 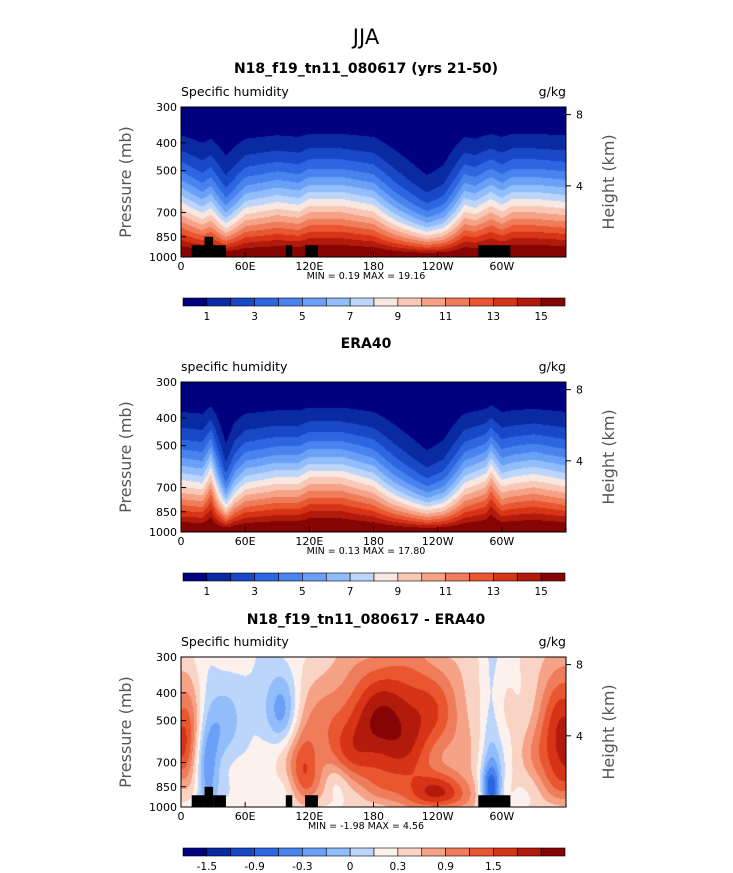 What do you see at coordinates (366, 276) in the screenshot?
I see `min-max-stats: MIN = 0.19 MAX = 19.16` at bounding box center [366, 276].